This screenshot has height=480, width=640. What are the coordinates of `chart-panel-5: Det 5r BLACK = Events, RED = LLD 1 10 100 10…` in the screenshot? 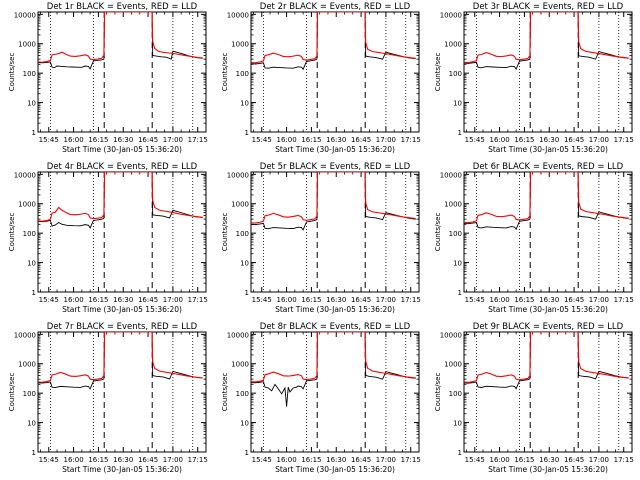 It's located at (321, 238).